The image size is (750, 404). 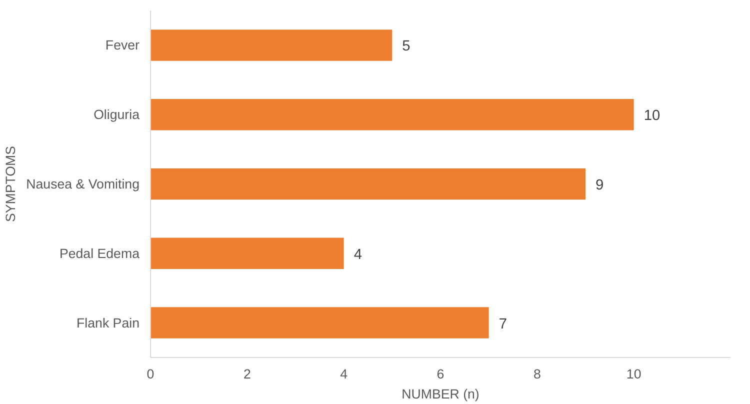 What do you see at coordinates (117, 114) in the screenshot?
I see `y-tick-label: Oliguria` at bounding box center [117, 114].